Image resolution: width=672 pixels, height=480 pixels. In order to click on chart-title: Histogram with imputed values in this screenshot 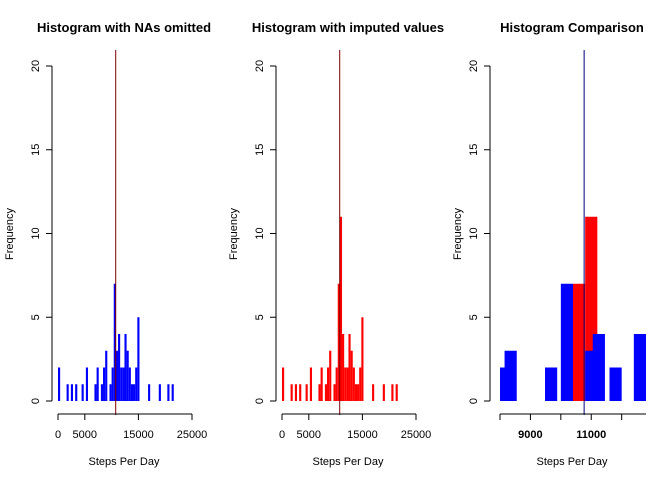, I will do `click(348, 27)`.